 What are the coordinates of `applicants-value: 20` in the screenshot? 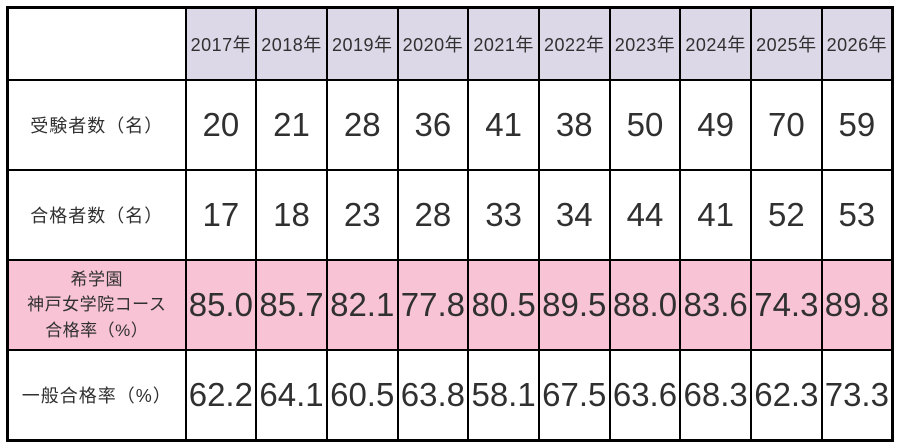 It's located at (221, 124).